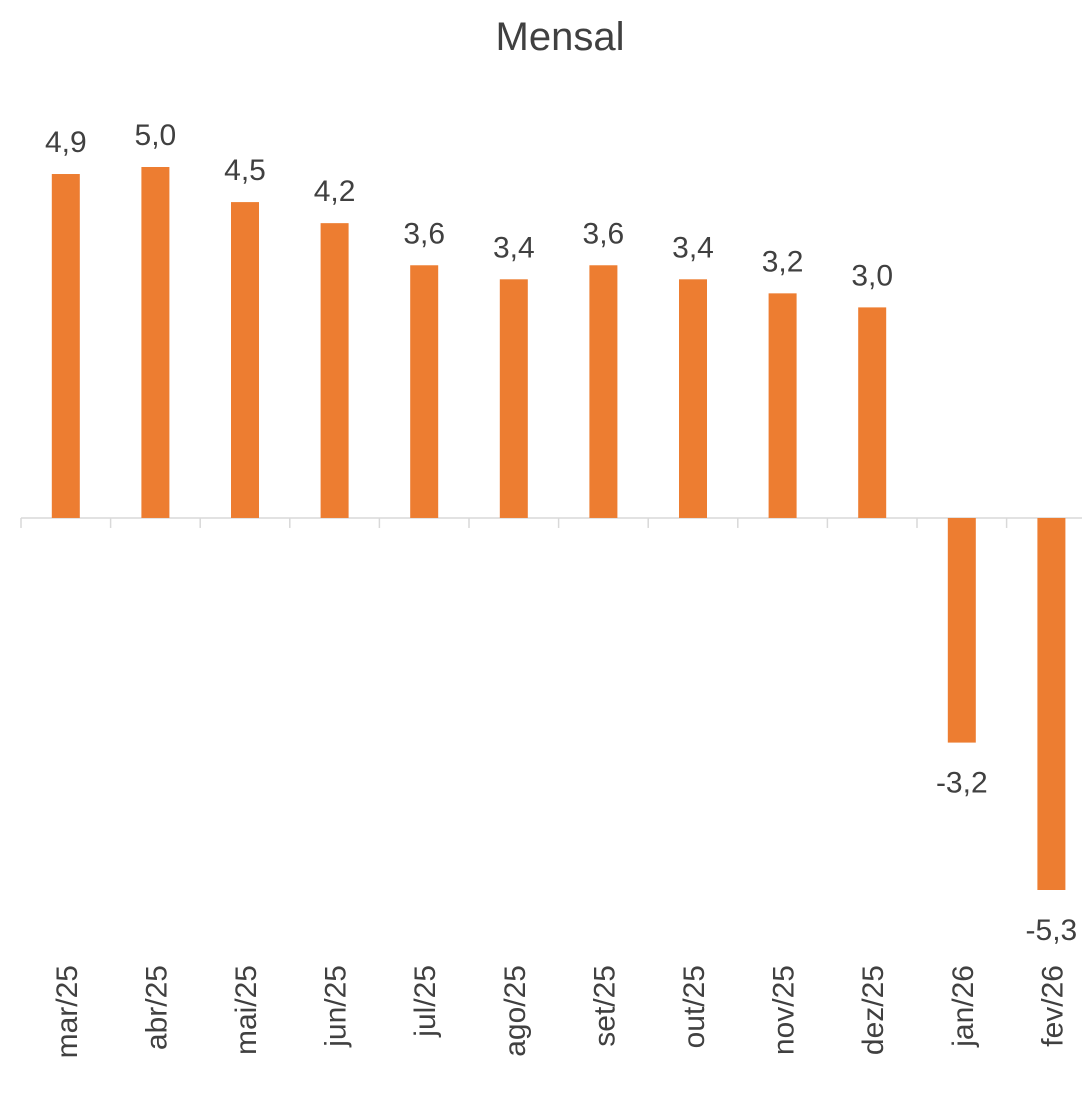 The image size is (1082, 1094). Describe the element at coordinates (784, 1010) in the screenshot. I see `x-tick-label: nov/25` at that location.